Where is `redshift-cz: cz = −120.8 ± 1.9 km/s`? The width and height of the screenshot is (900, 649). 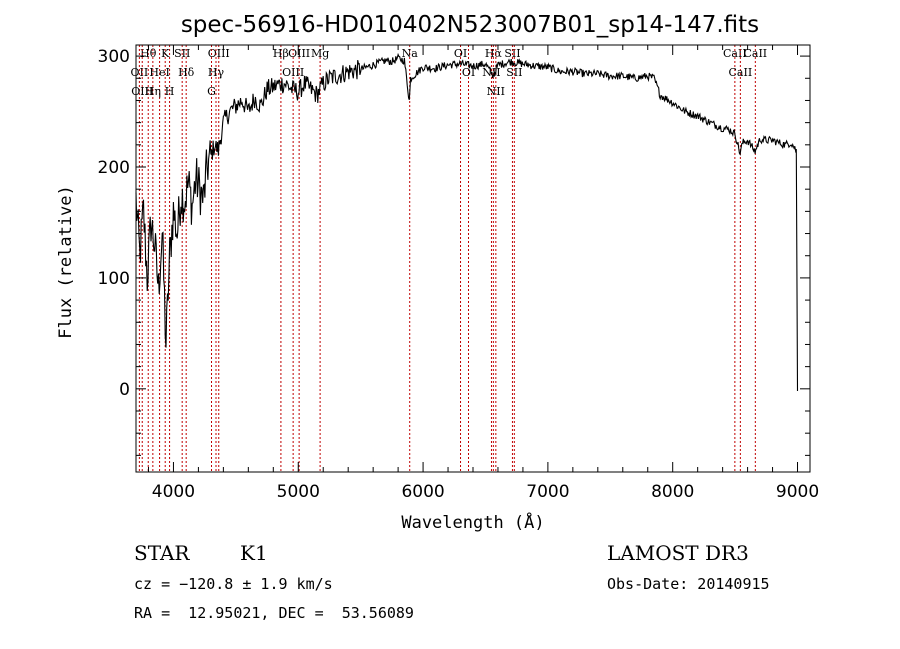
redshift-cz: cz = −120.8 ± 1.9 km/s is located at coordinates (233, 584).